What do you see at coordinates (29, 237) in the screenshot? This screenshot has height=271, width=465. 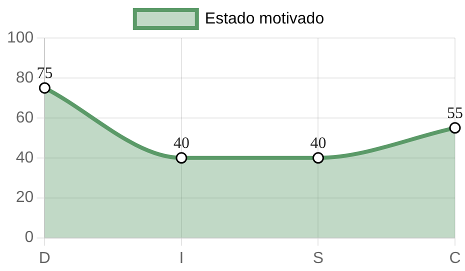 I see `y-tick-label: 0` at bounding box center [29, 237].